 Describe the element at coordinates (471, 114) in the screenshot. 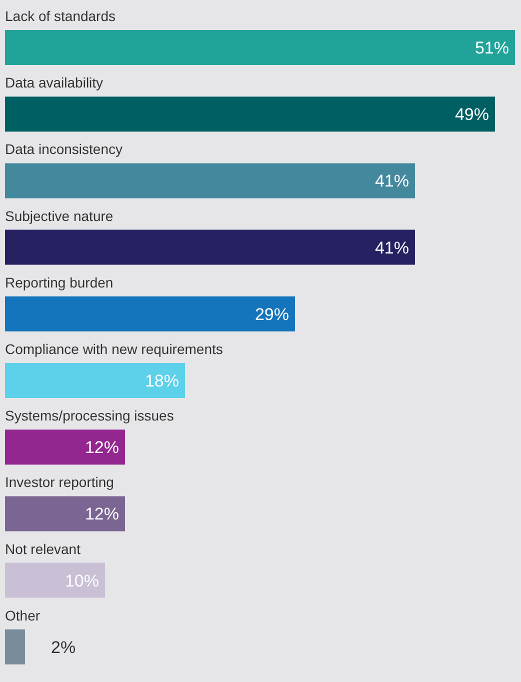

I see `data-label: 49%` at that location.